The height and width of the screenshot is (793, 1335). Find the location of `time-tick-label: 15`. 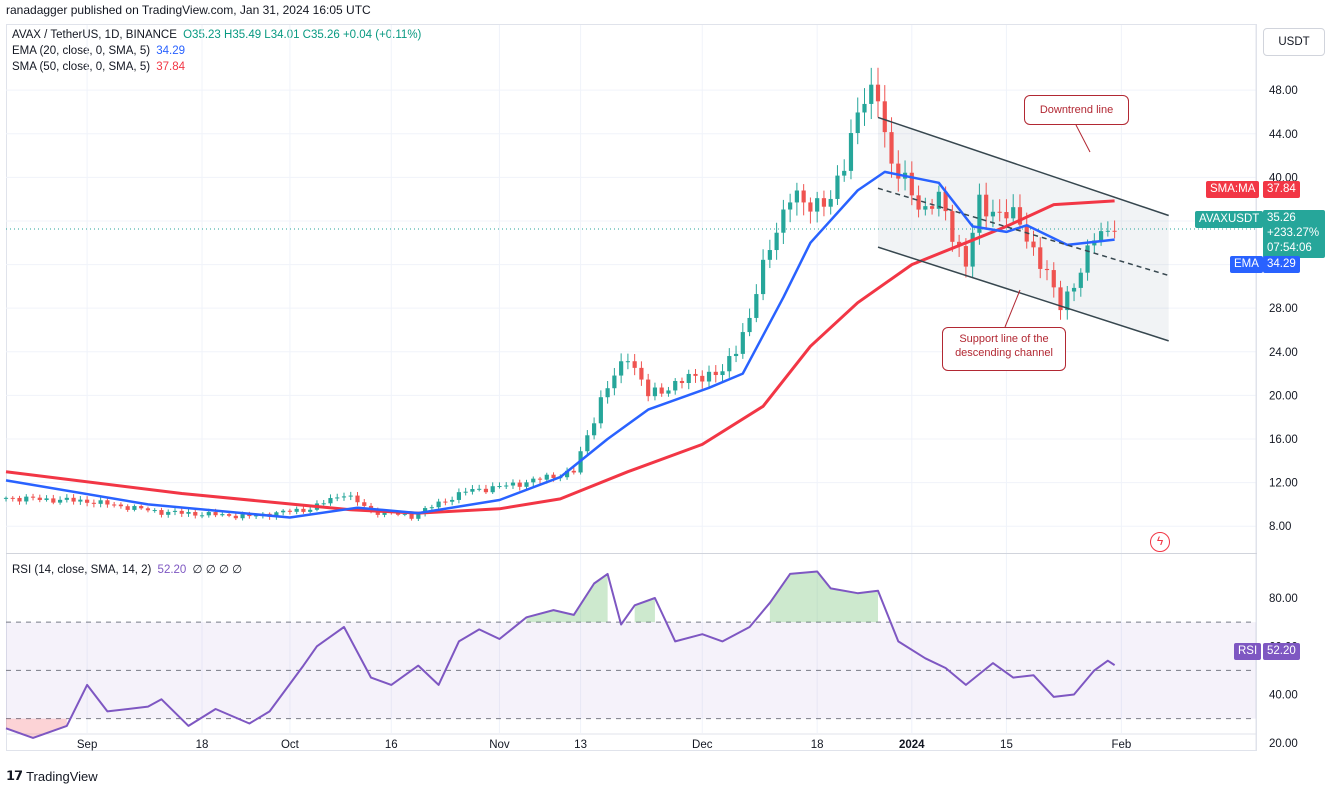

time-tick-label: 15 is located at coordinates (1006, 745).